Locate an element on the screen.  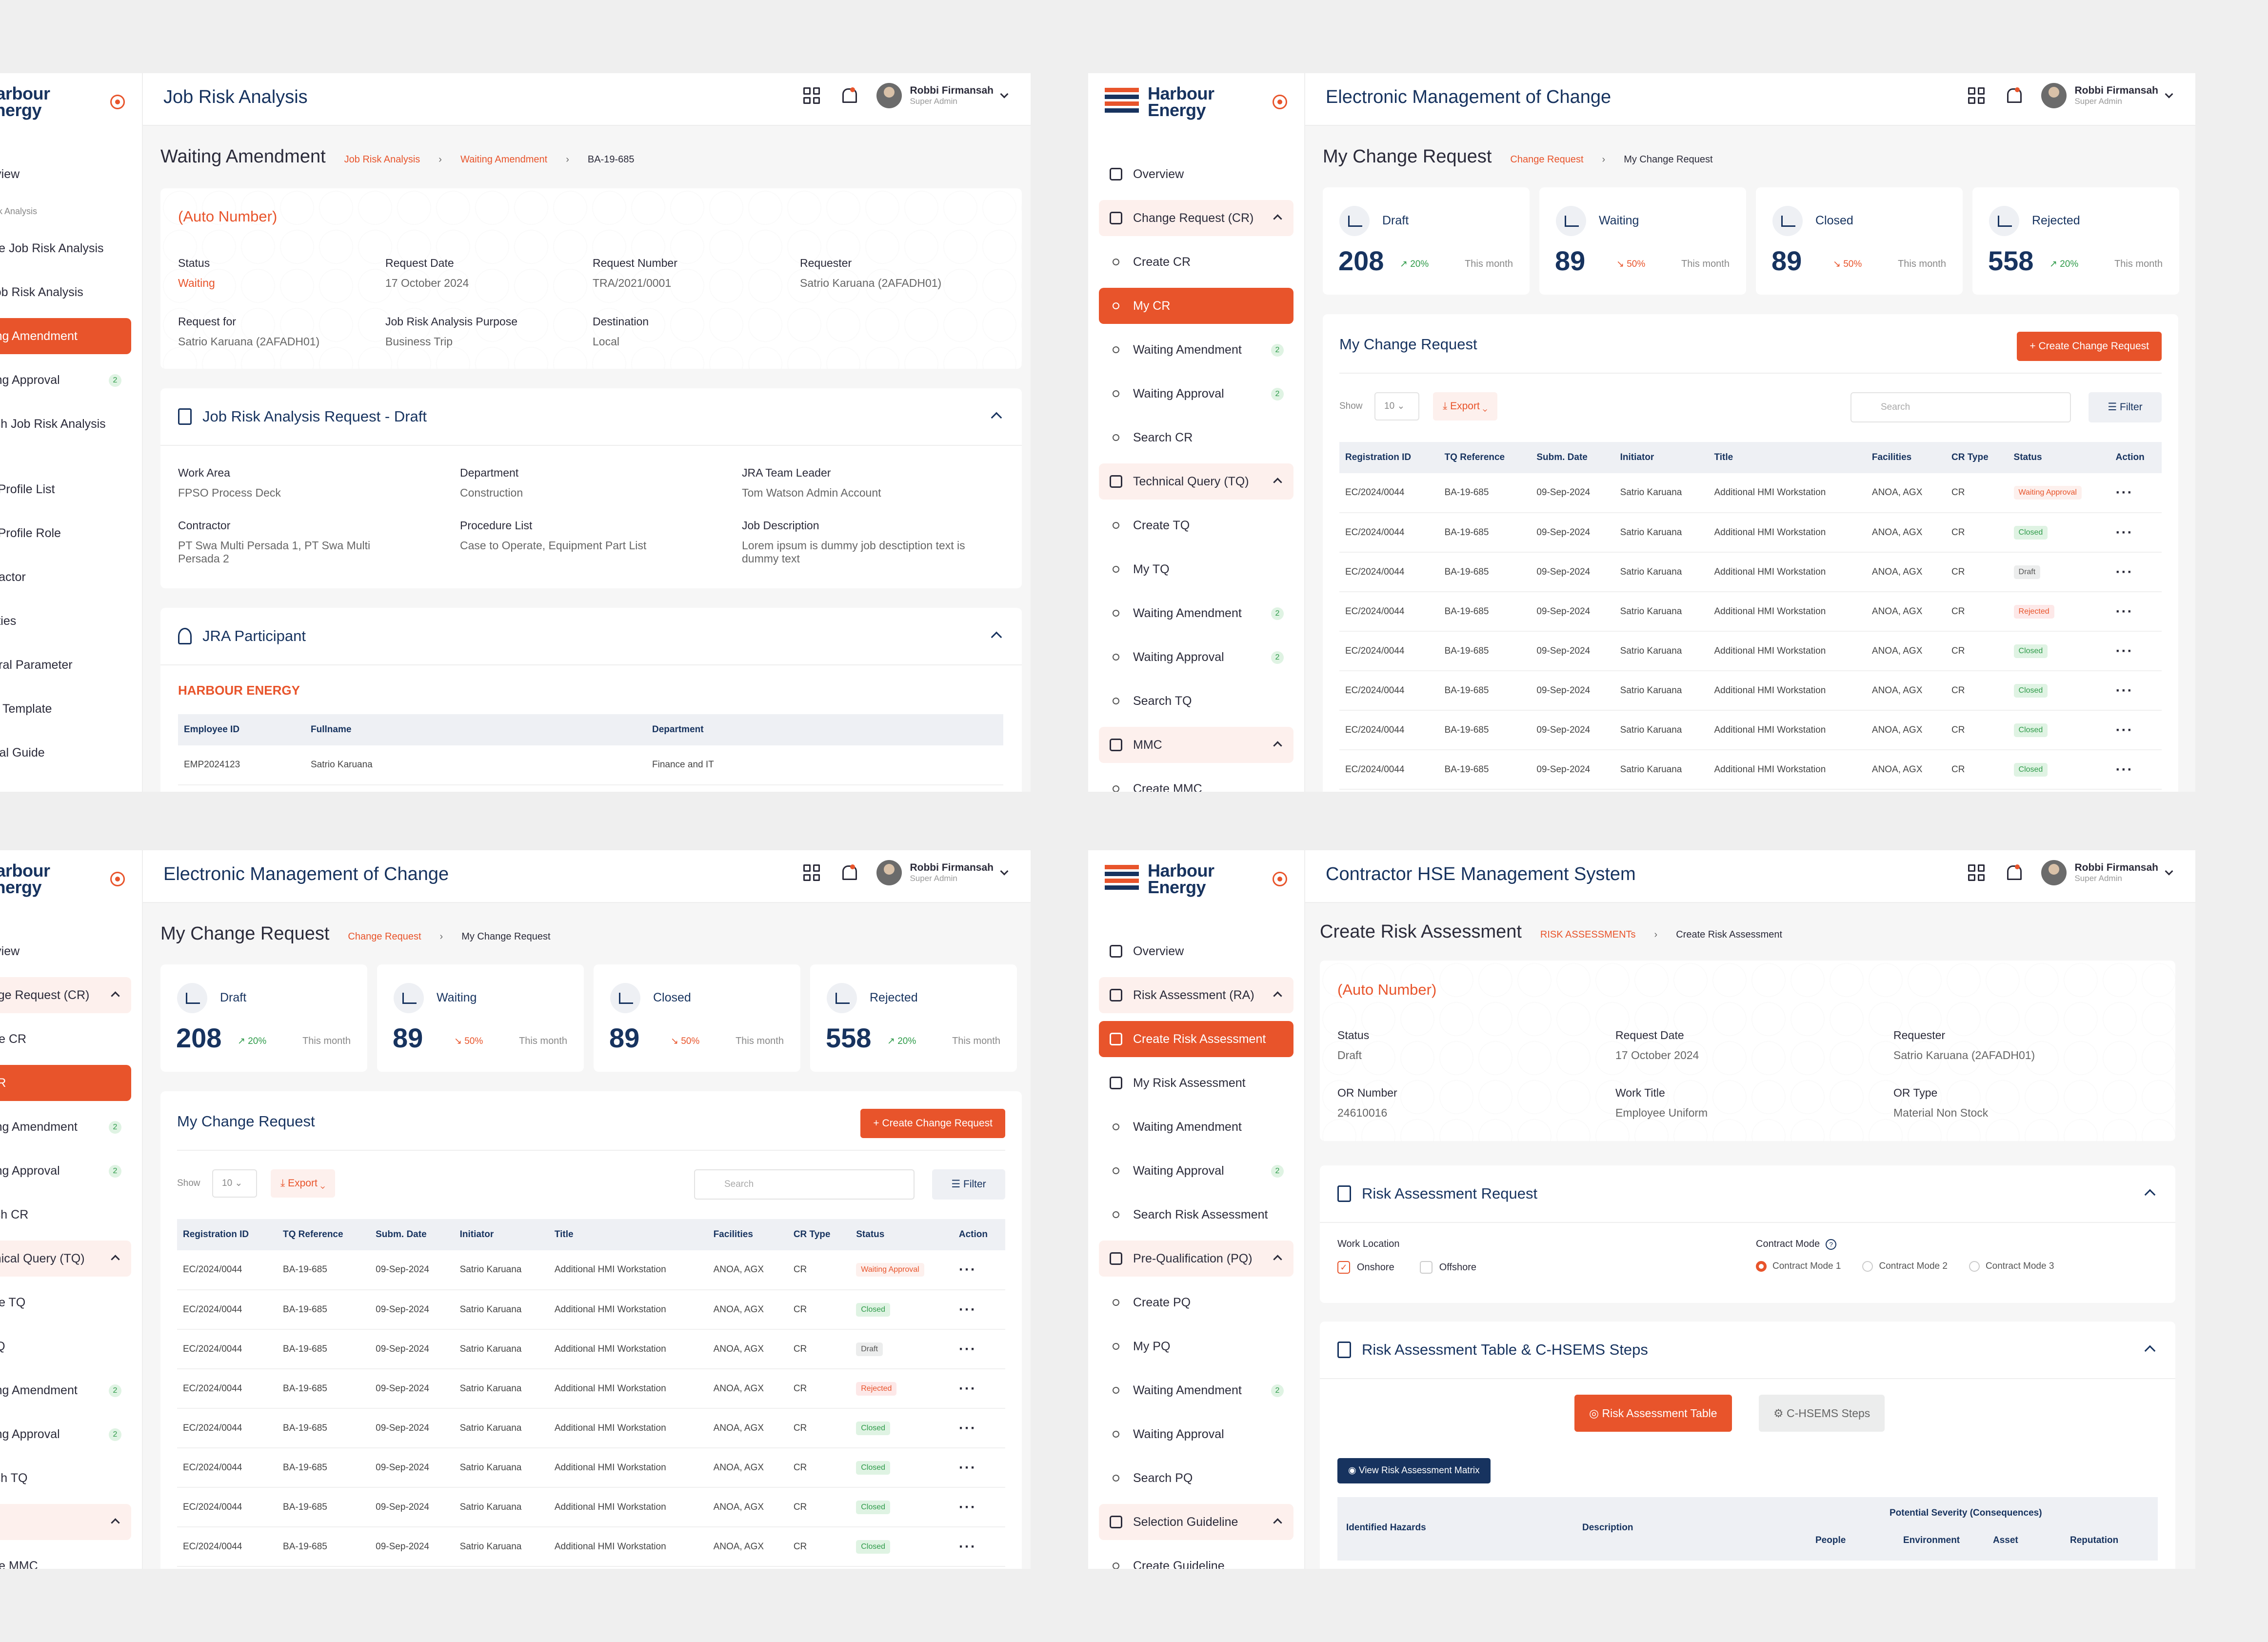
sidebar-item-user-profile-list: User Profile List is located at coordinates (65, 489).